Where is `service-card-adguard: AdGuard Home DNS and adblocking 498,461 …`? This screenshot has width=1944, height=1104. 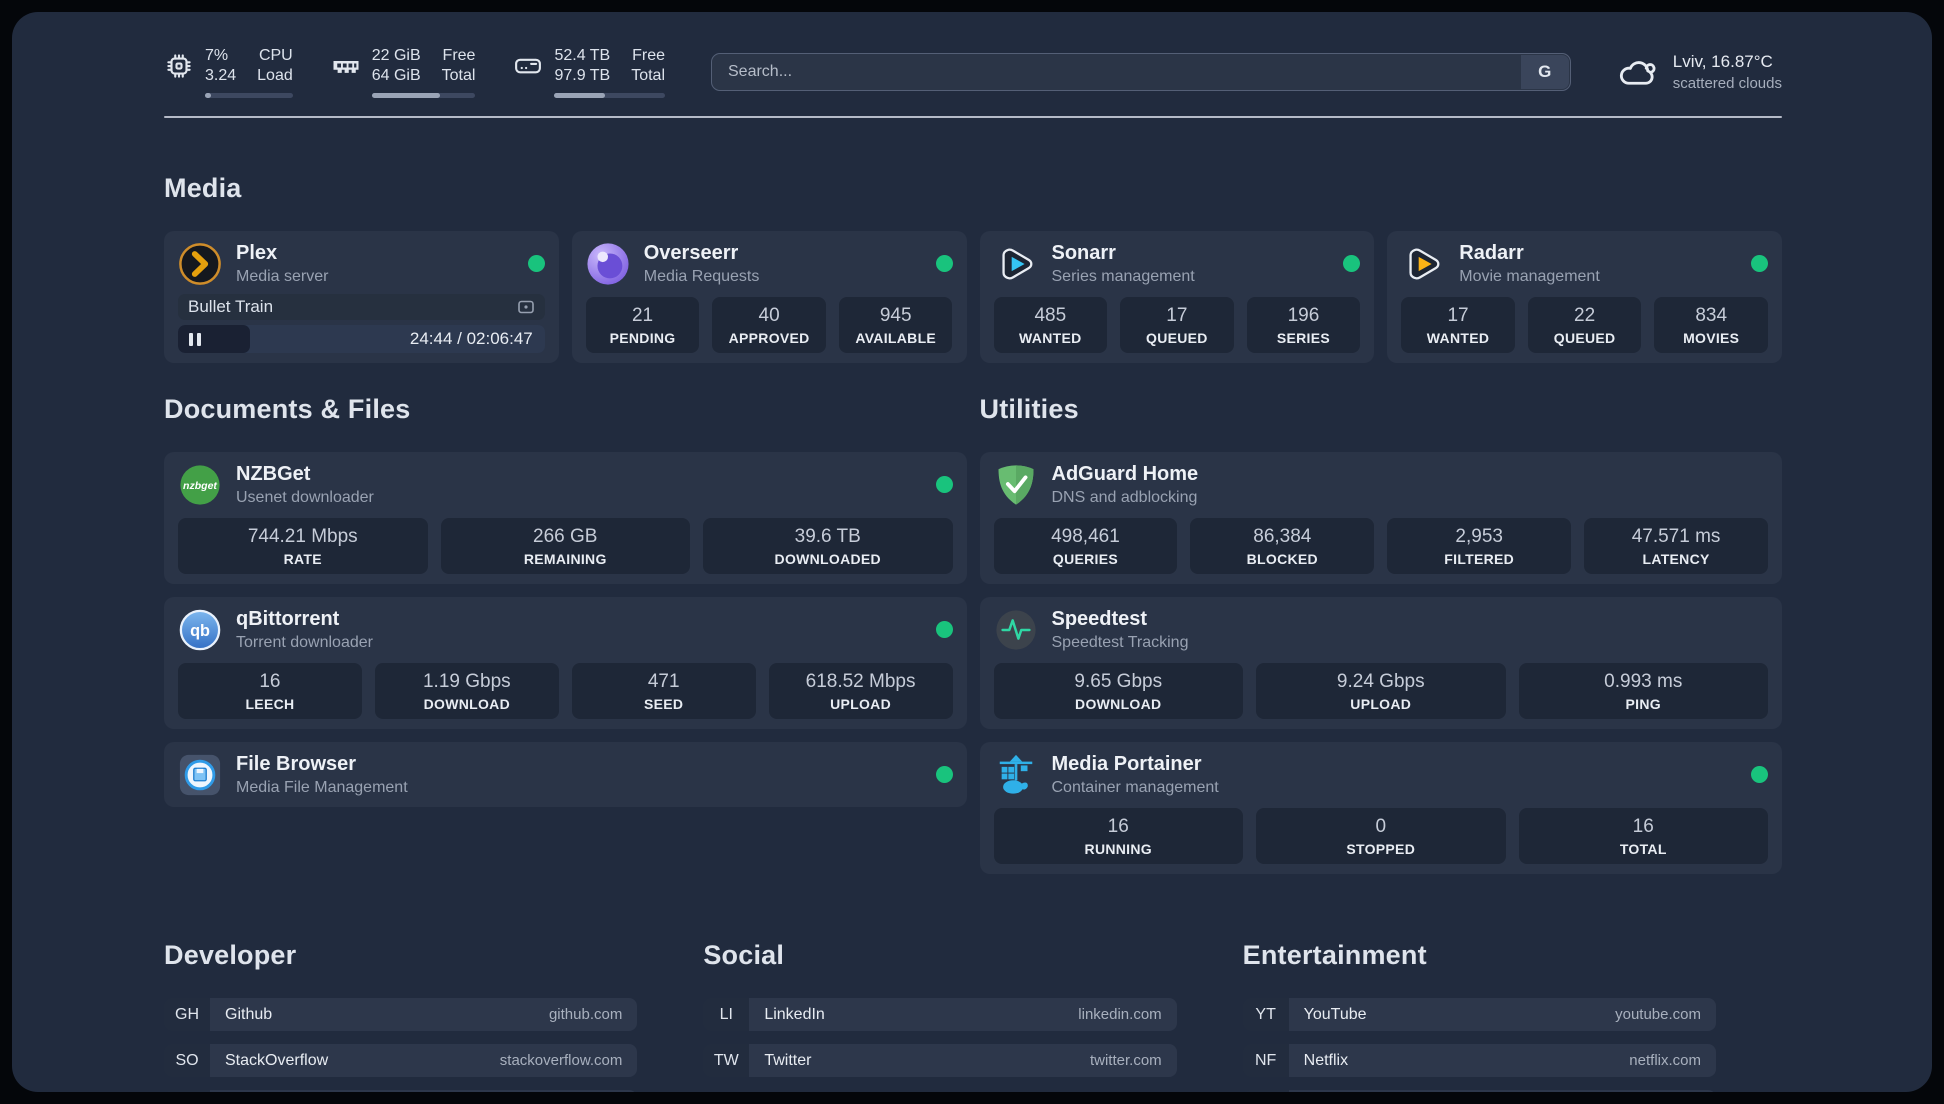 service-card-adguard: AdGuard Home DNS and adblocking 498,461 … is located at coordinates (1380, 518).